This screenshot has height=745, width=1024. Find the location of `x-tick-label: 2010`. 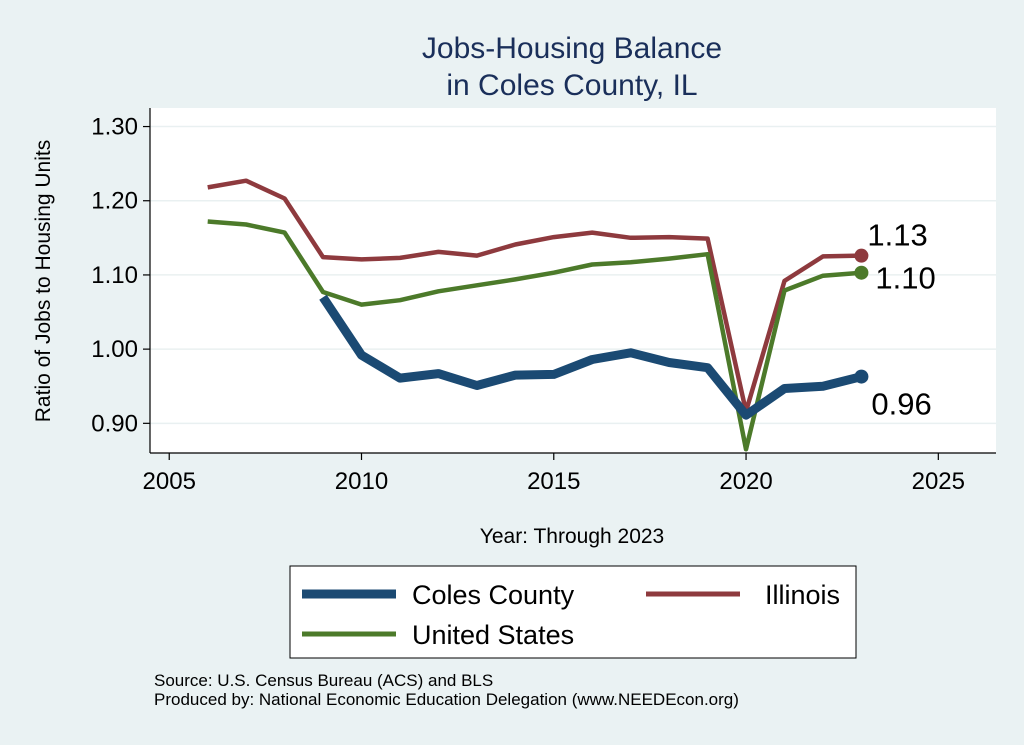

x-tick-label: 2010 is located at coordinates (361, 481).